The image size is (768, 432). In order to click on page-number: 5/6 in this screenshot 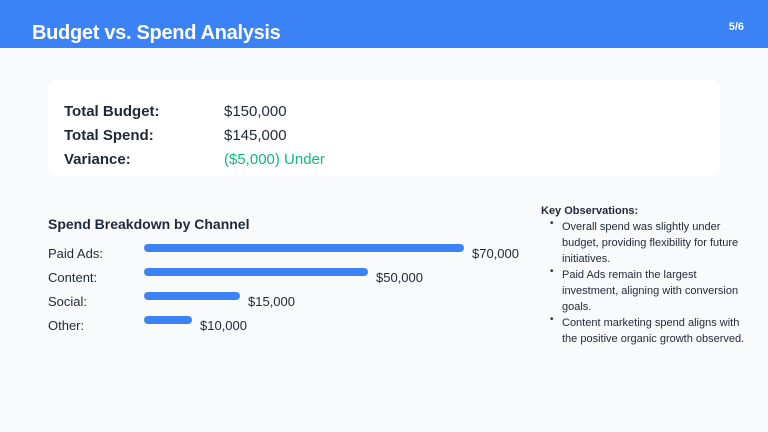, I will do `click(736, 27)`.